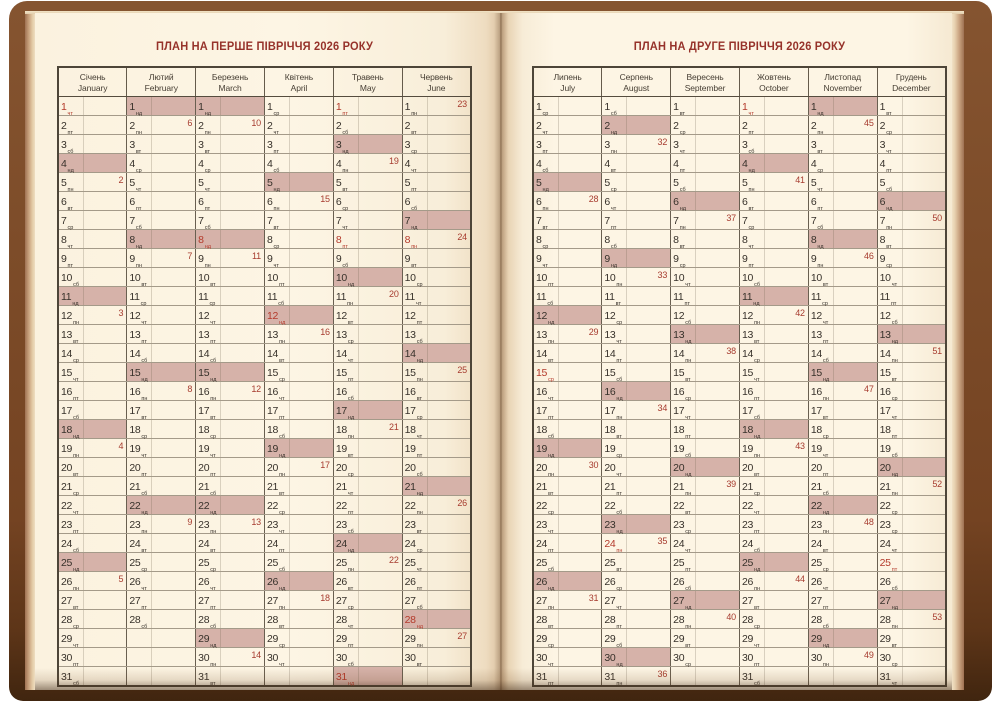 The width and height of the screenshot is (1000, 701). Describe the element at coordinates (731, 617) in the screenshot. I see `week-number: 40` at that location.